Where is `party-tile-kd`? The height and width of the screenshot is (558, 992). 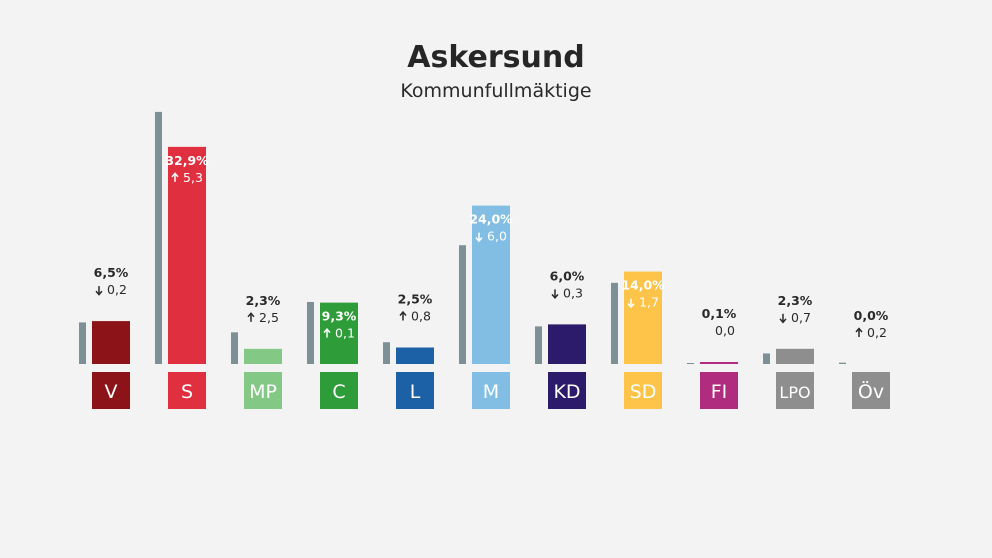
party-tile-kd is located at coordinates (567, 390).